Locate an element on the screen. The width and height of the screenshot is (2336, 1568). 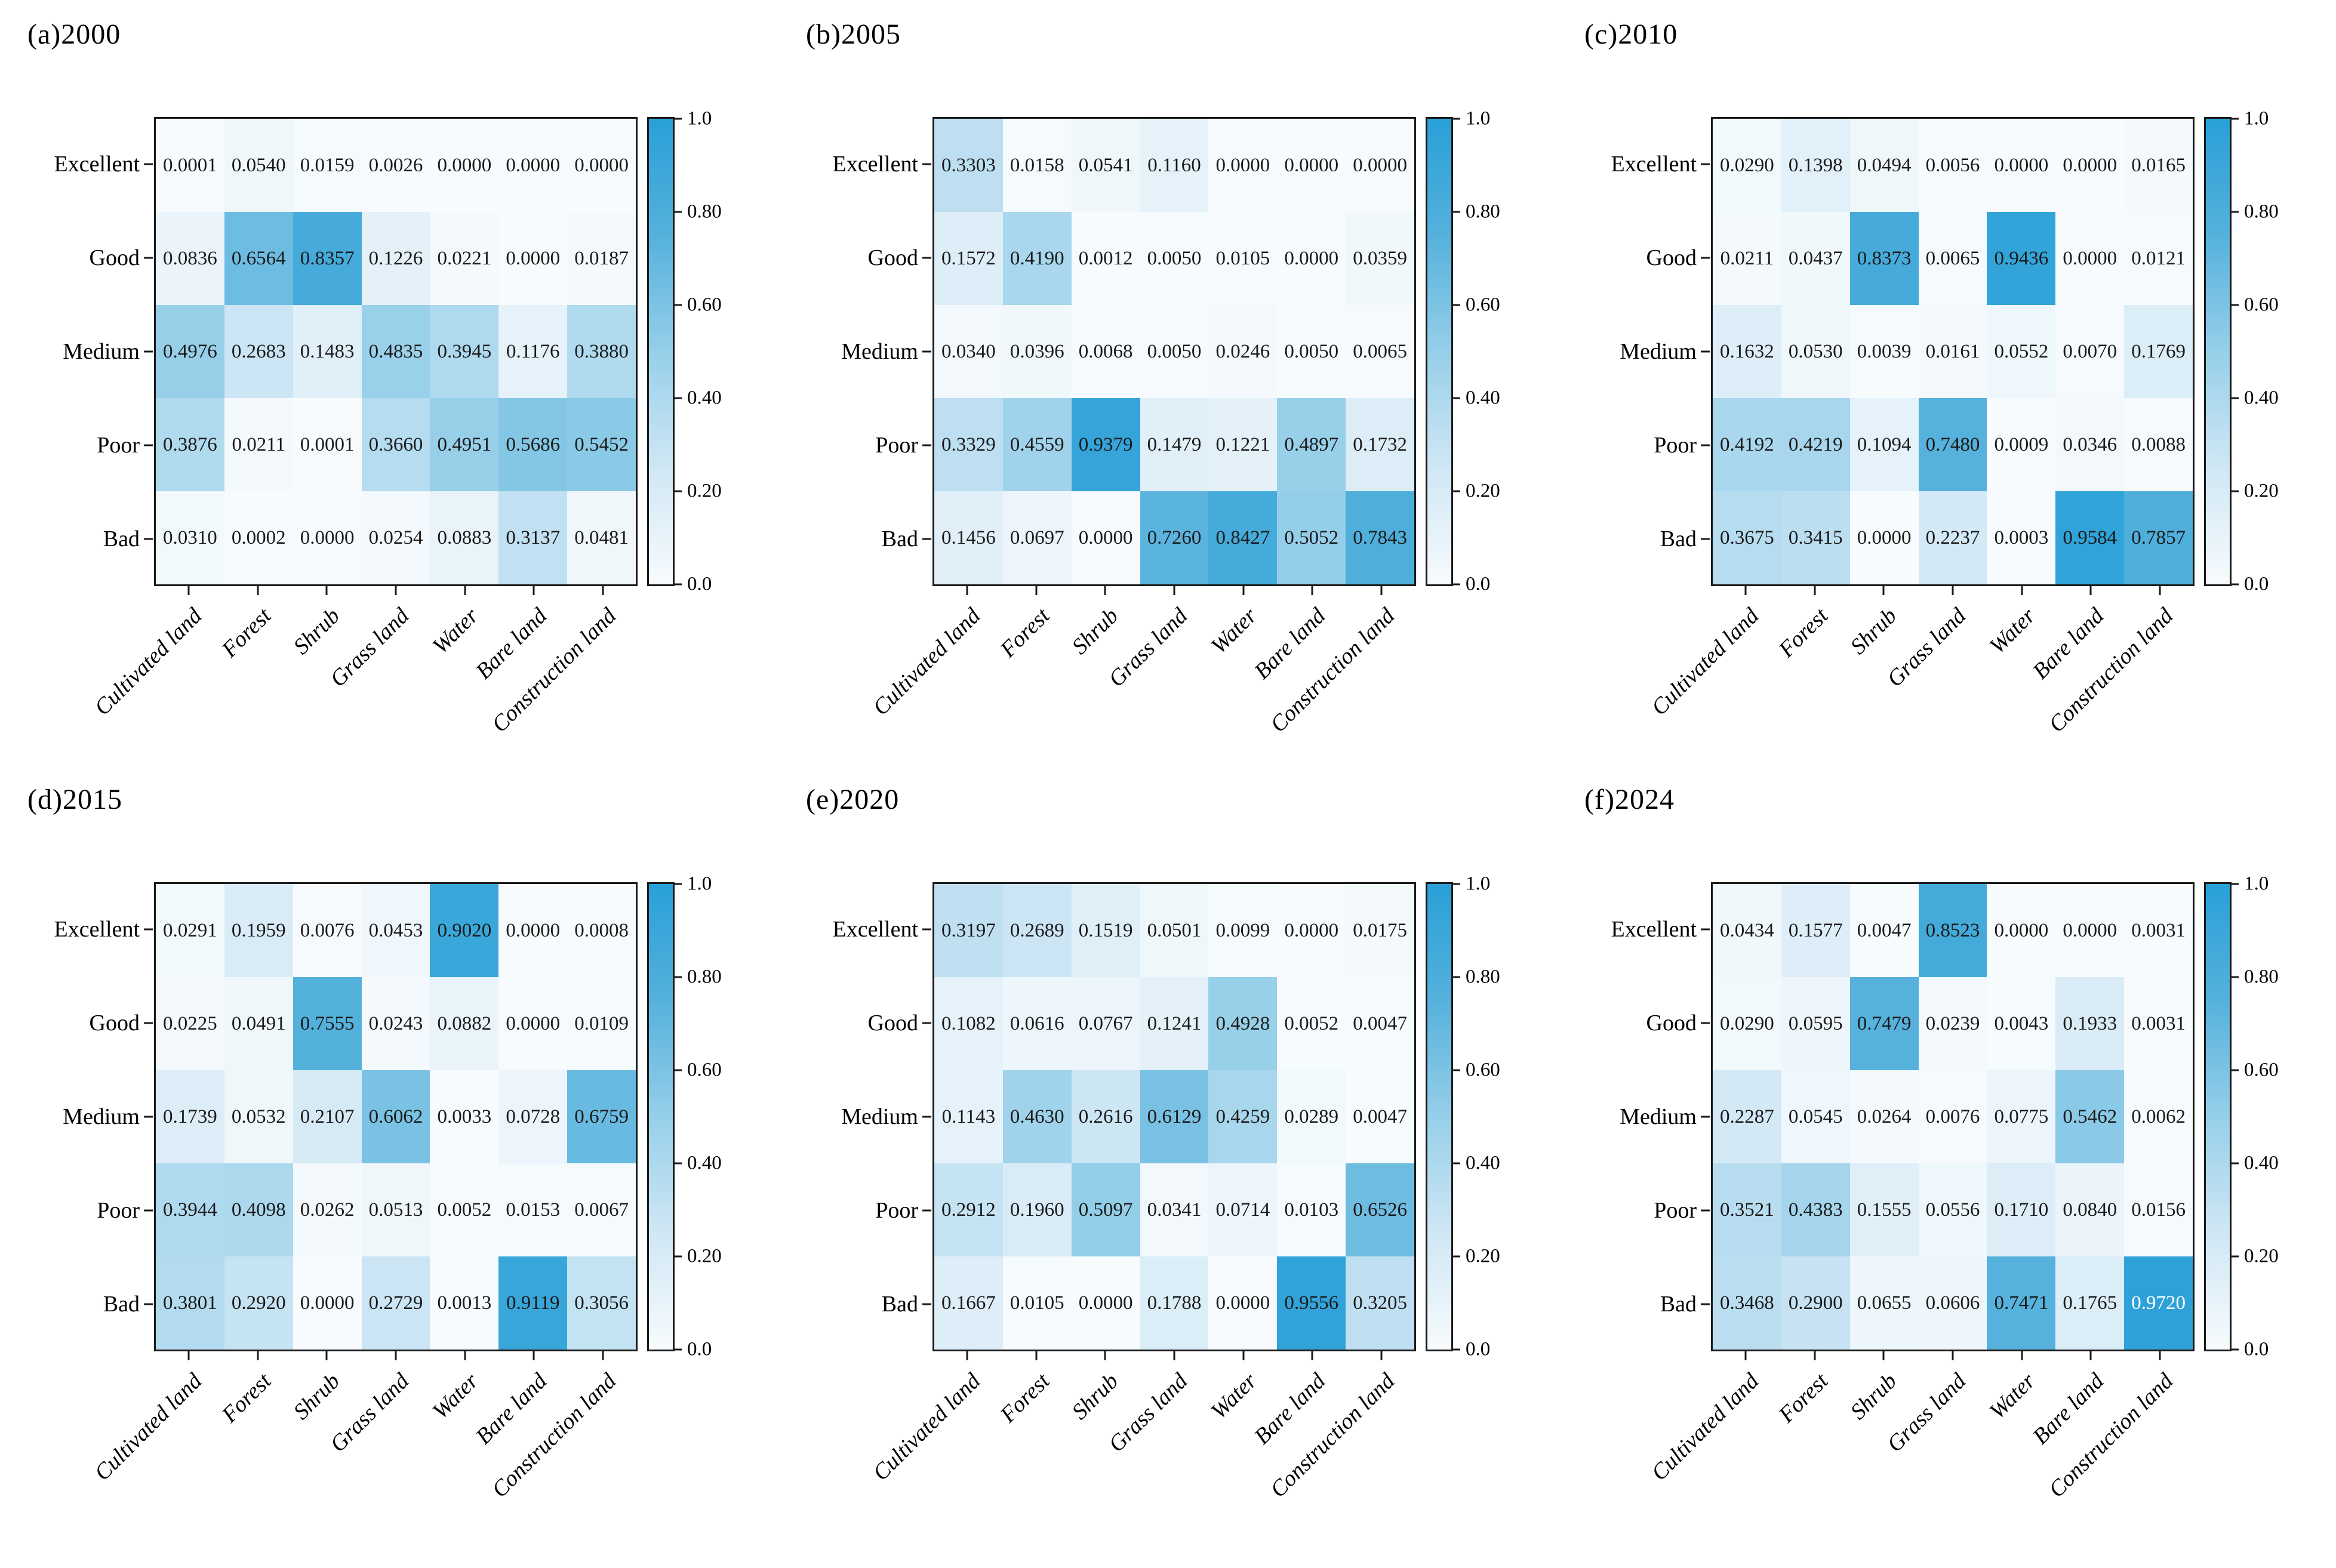
row-label: Excellent is located at coordinates (875, 929).